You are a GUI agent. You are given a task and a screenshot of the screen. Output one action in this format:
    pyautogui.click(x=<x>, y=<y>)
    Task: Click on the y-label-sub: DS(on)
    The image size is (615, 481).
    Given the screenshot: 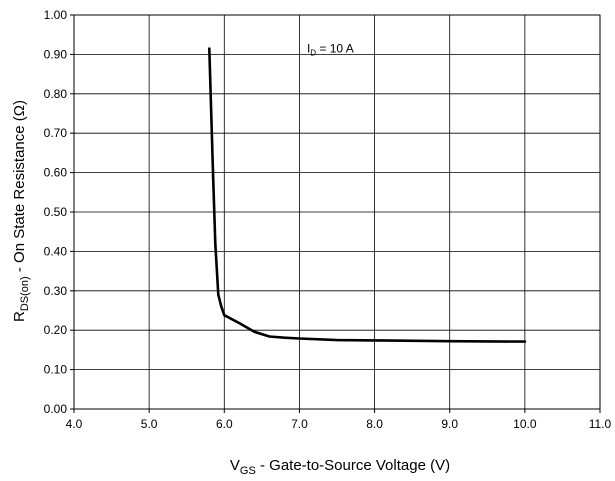 What is the action you would take?
    pyautogui.click(x=25, y=293)
    